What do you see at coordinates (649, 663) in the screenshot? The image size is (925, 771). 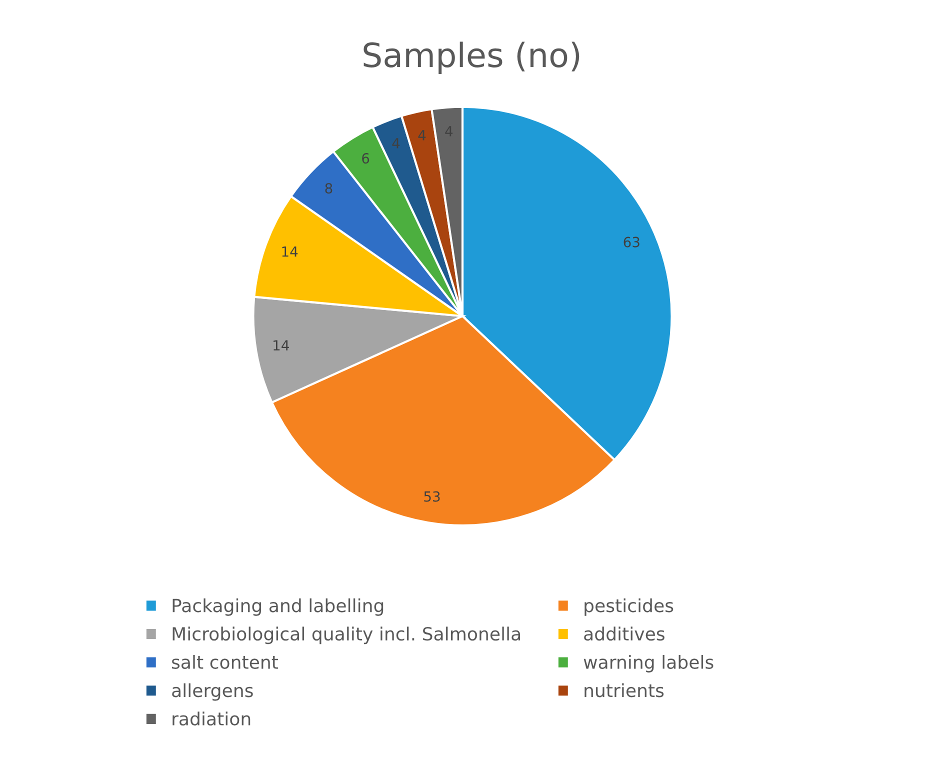 I see `legend-label: warning labels` at bounding box center [649, 663].